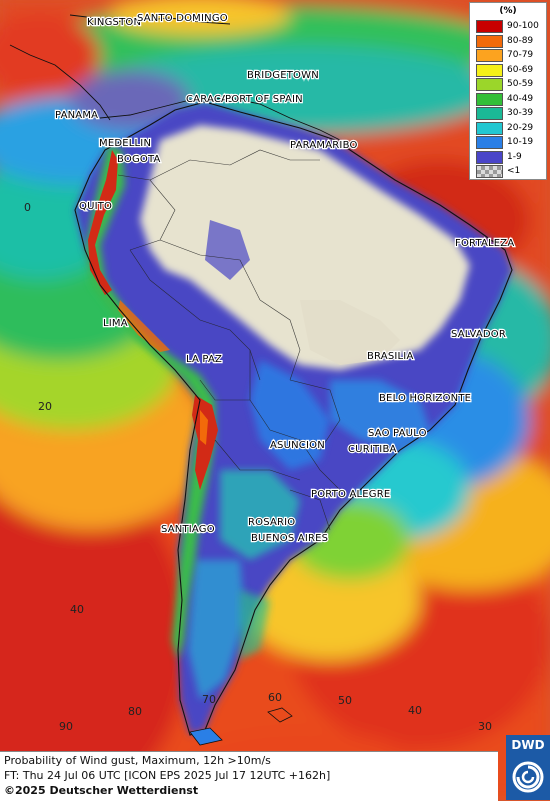 The image size is (550, 801). What do you see at coordinates (209, 699) in the screenshot?
I see `grid-label-lon-70: 70` at bounding box center [209, 699].